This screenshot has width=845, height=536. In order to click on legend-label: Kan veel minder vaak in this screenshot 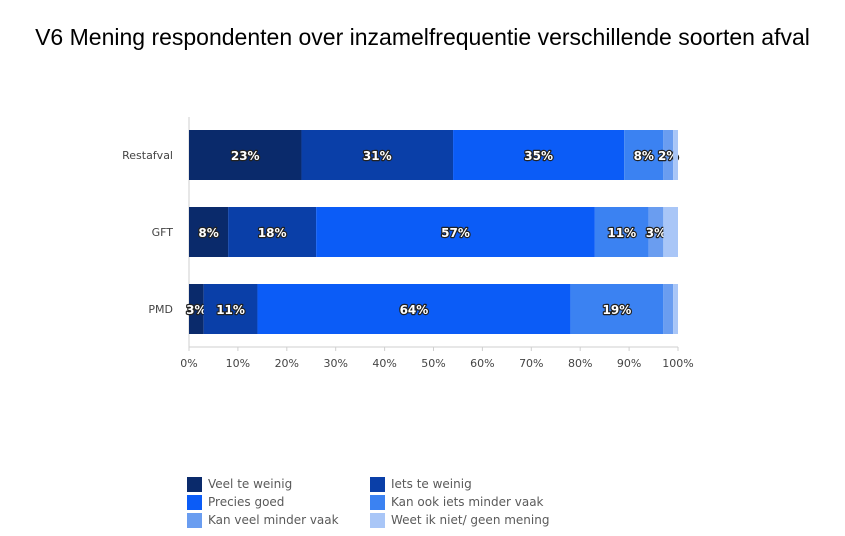, I will do `click(273, 520)`.